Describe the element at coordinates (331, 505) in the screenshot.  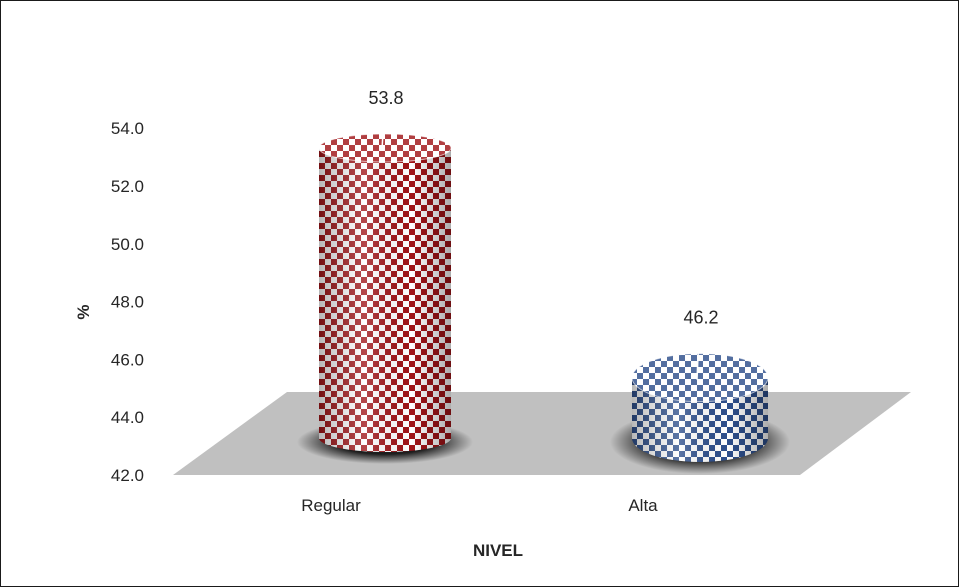
I see `x-category-label: Regular` at that location.